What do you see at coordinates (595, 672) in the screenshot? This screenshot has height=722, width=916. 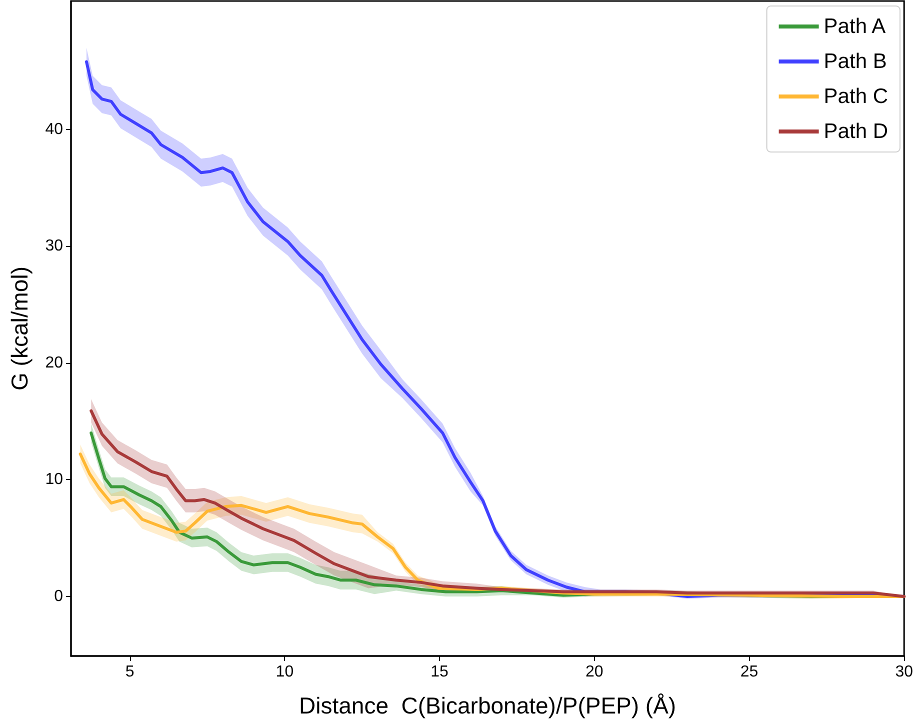 I see `x-tick-label: 20` at bounding box center [595, 672].